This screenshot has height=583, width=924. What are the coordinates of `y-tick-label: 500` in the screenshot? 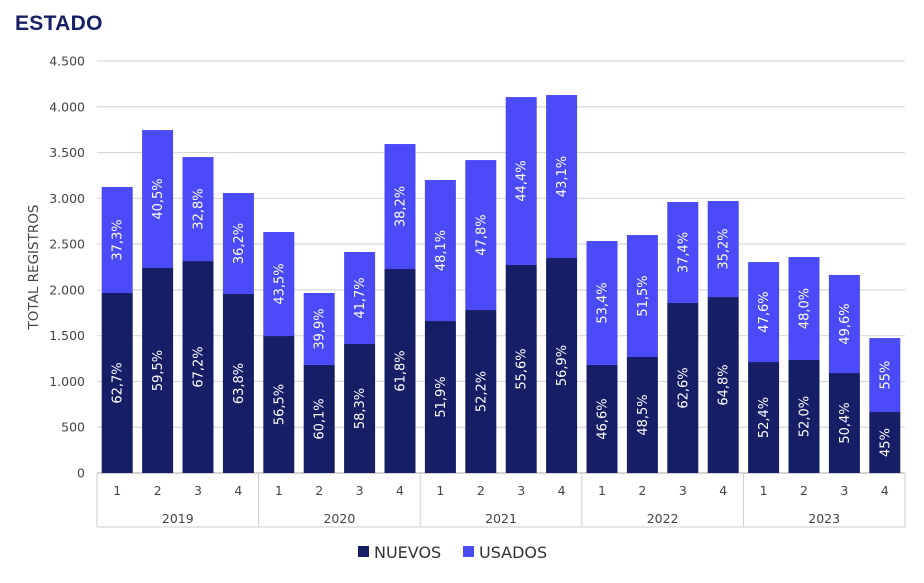 It's located at (73, 427).